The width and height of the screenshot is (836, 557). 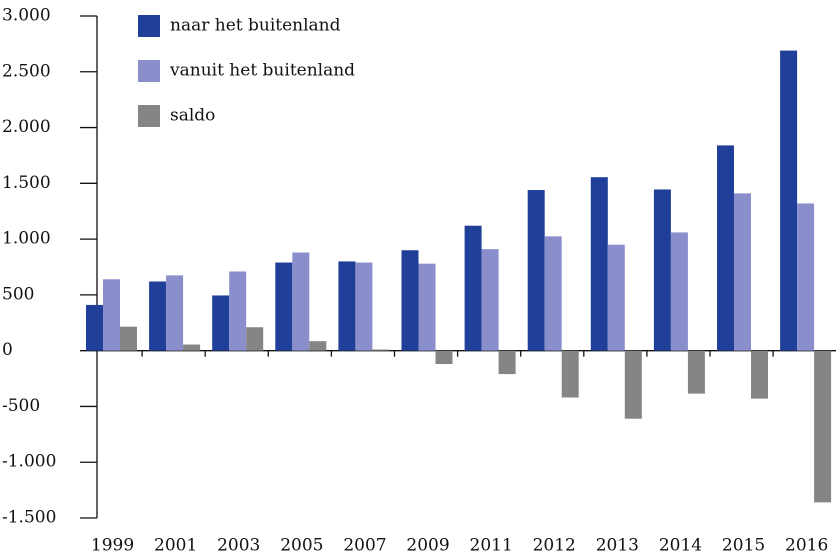 What do you see at coordinates (743, 546) in the screenshot?
I see `x-tick-label: 2015` at bounding box center [743, 546].